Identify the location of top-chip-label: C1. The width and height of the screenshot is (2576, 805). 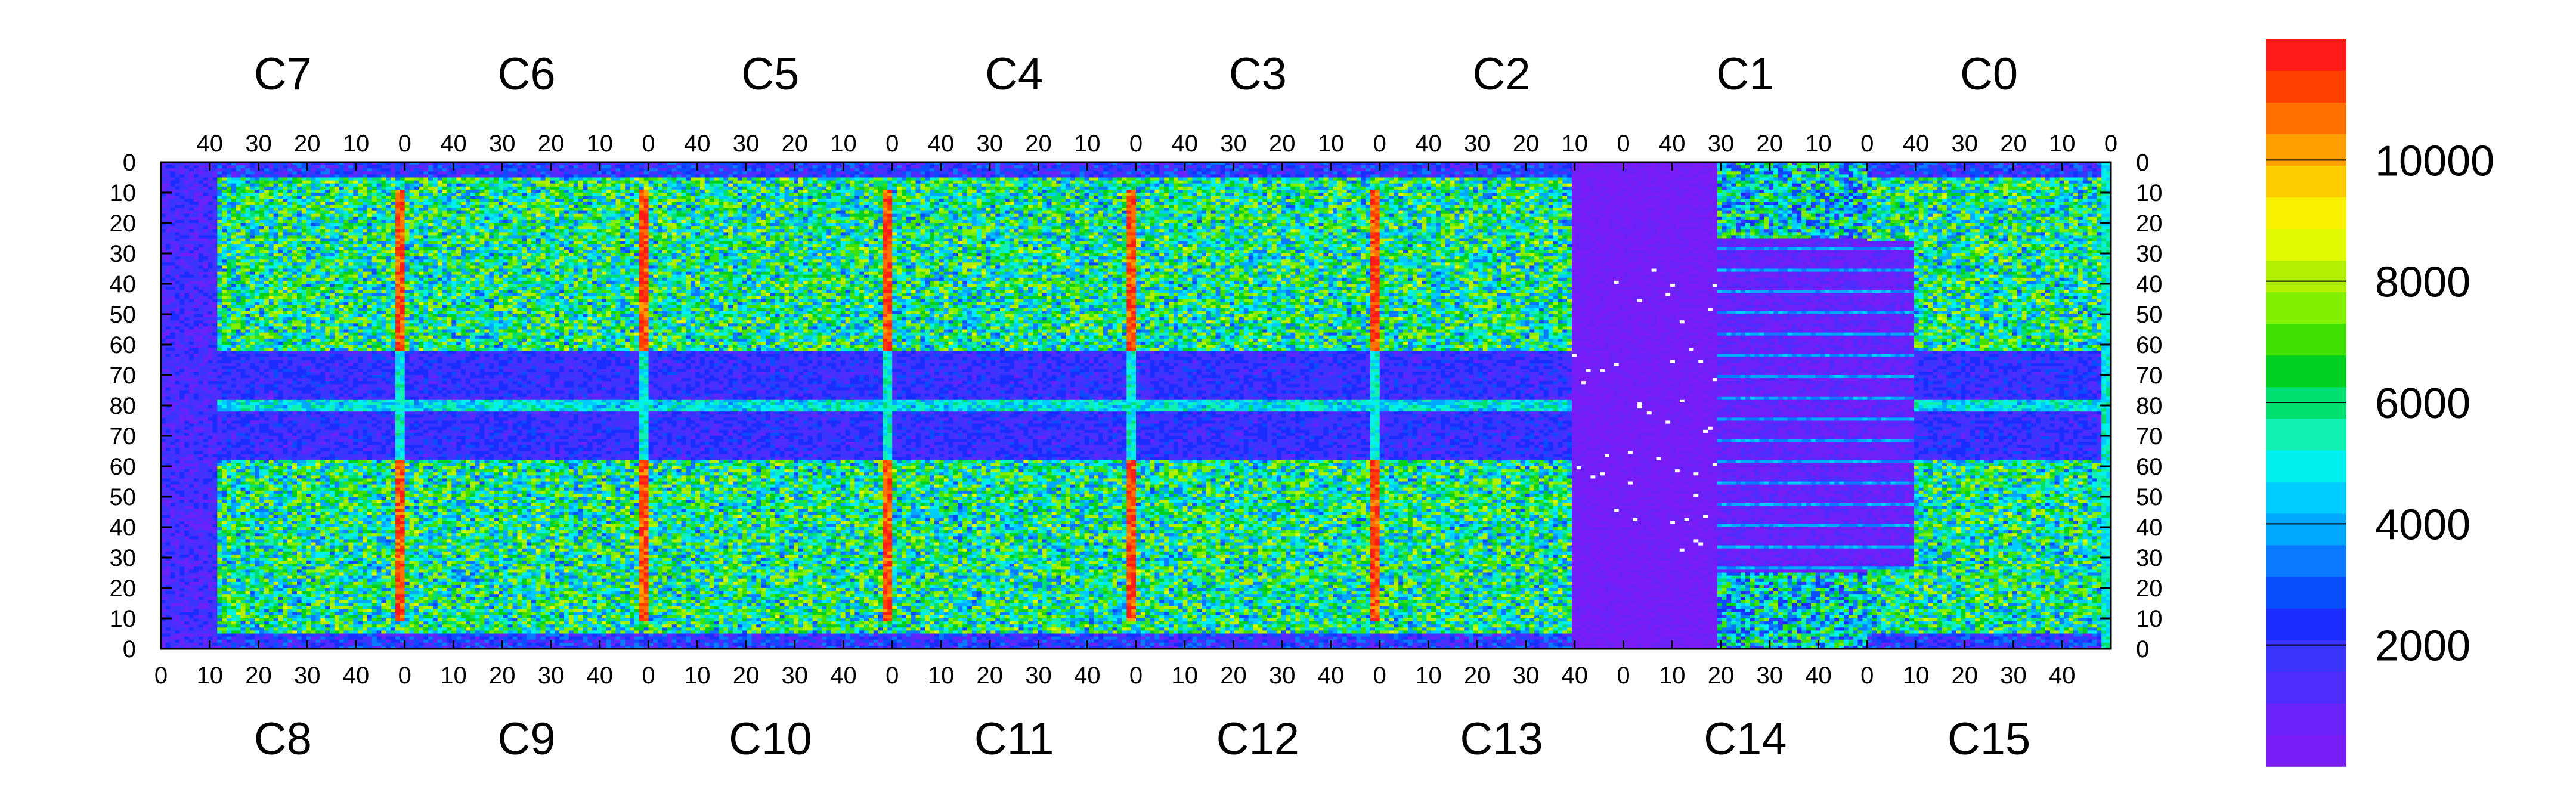
(1745, 74).